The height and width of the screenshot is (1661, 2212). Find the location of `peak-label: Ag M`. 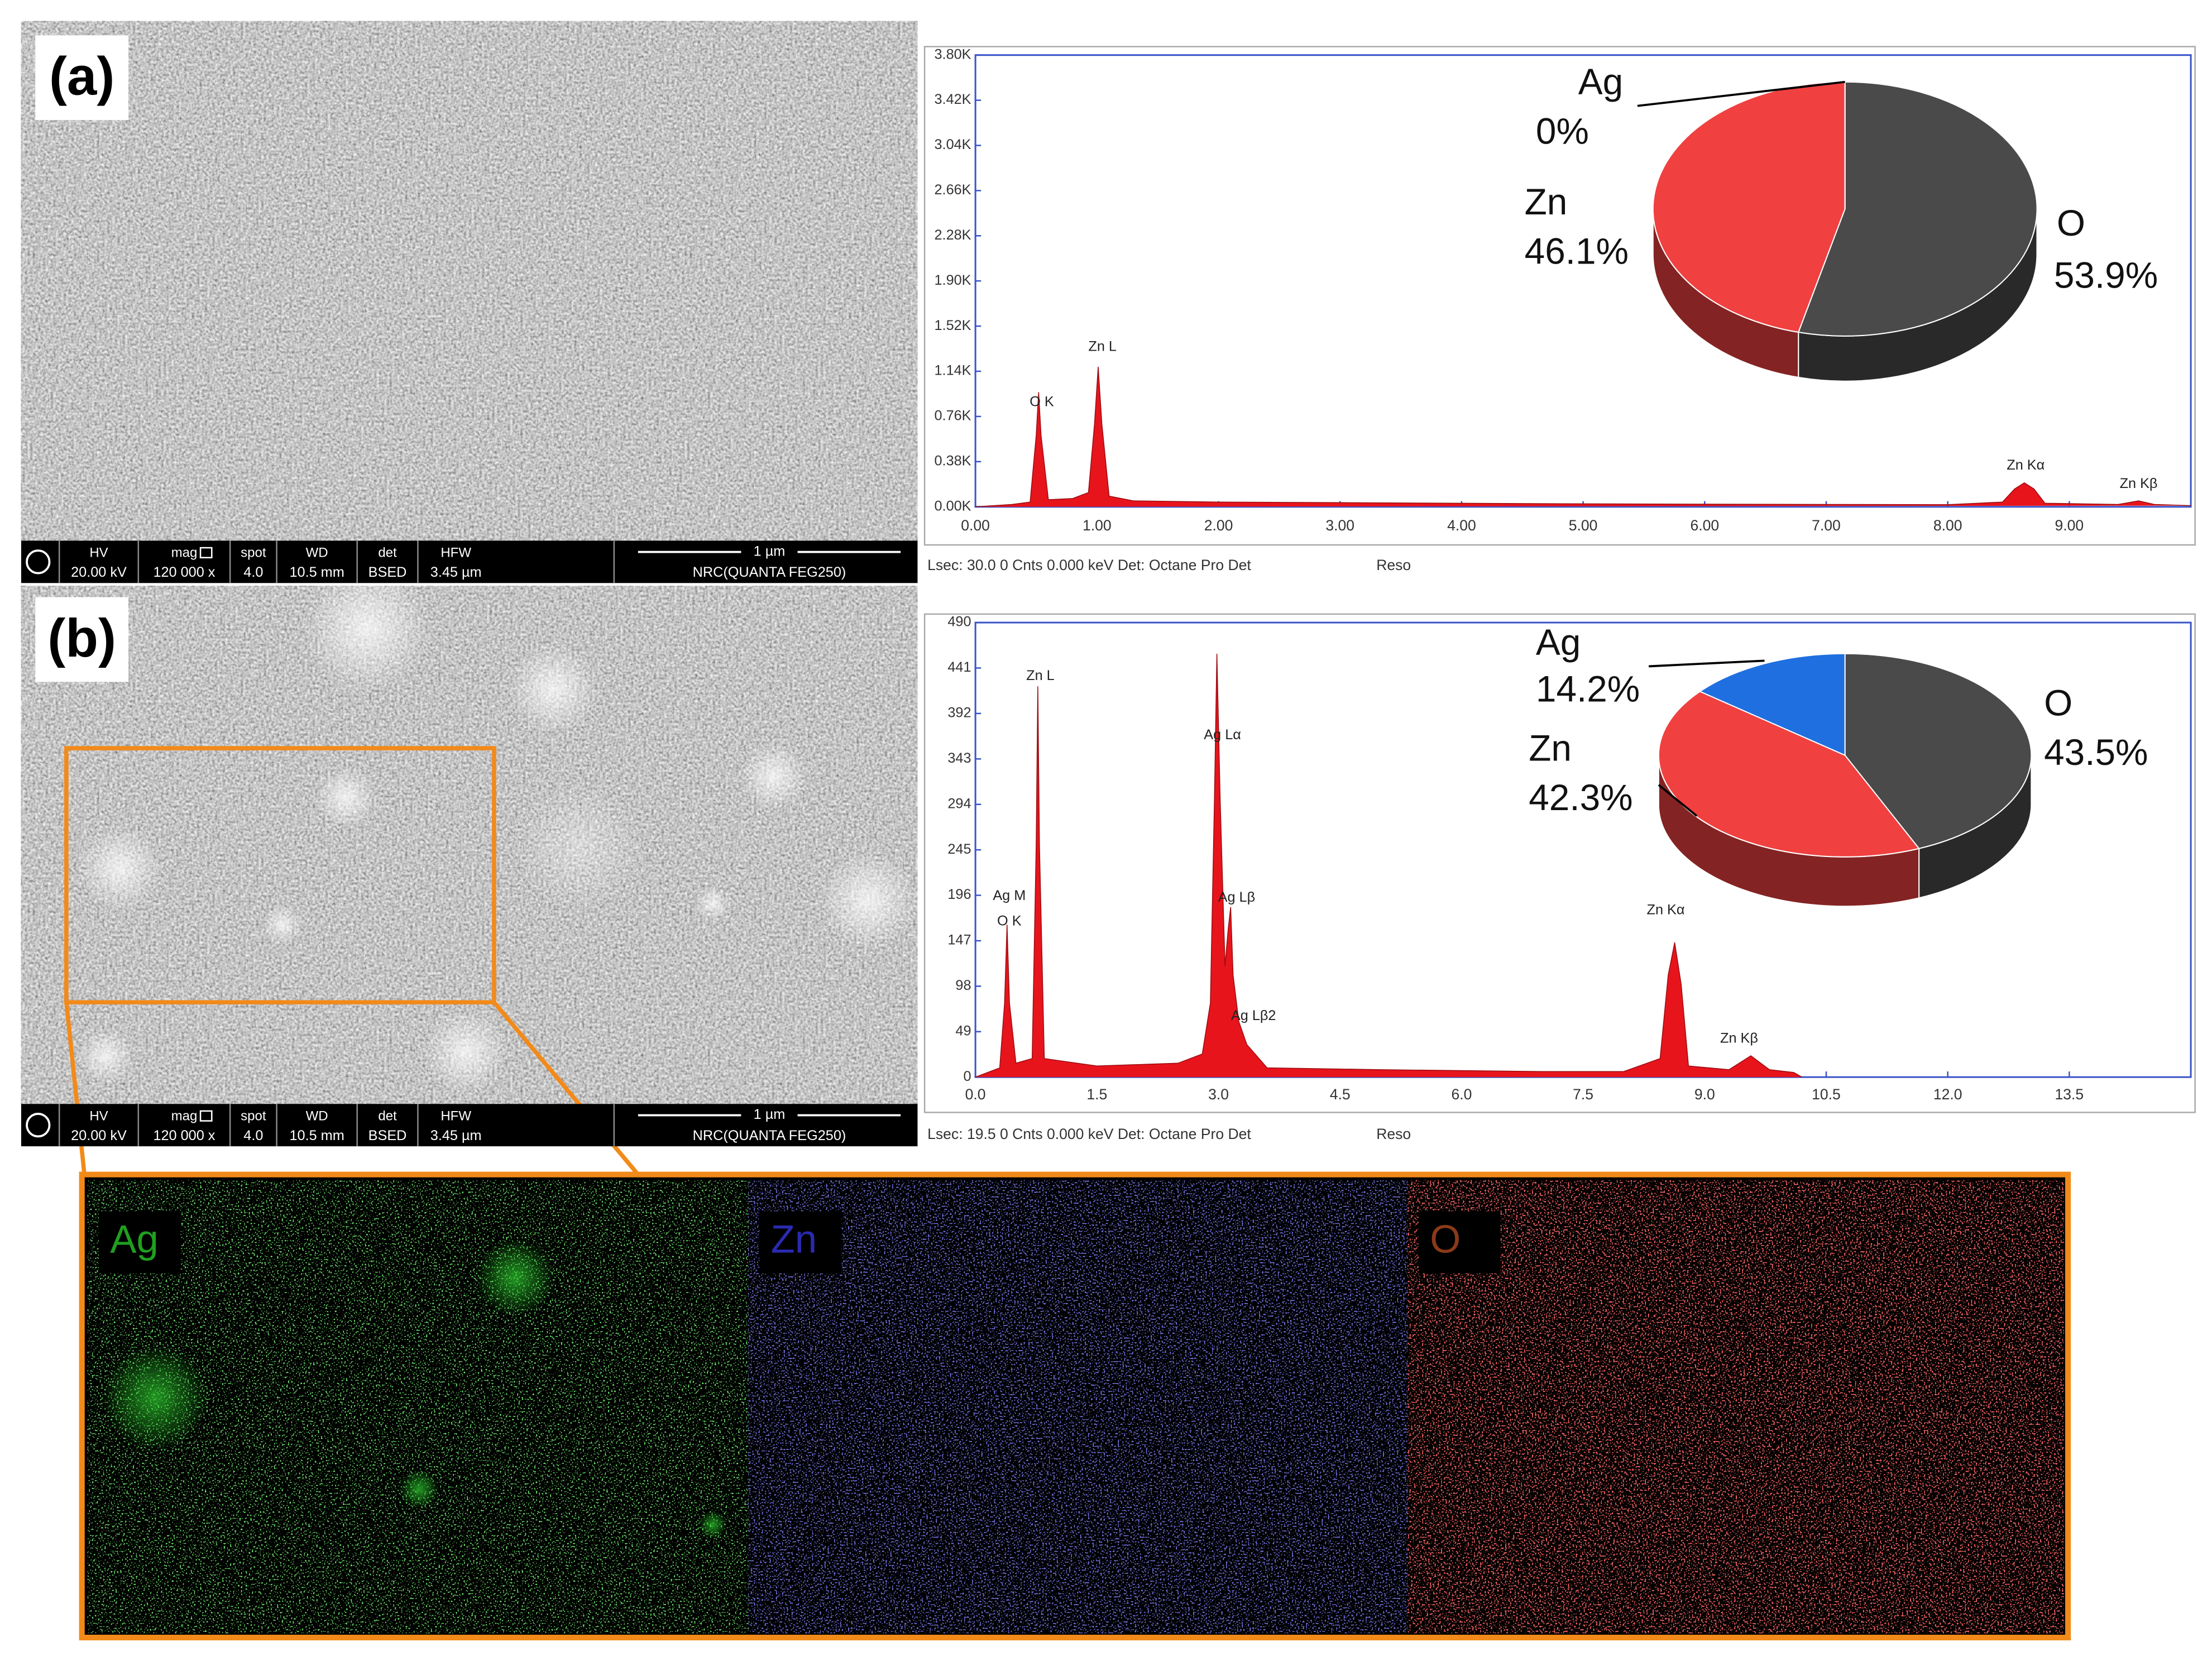

peak-label: Ag M is located at coordinates (1009, 895).